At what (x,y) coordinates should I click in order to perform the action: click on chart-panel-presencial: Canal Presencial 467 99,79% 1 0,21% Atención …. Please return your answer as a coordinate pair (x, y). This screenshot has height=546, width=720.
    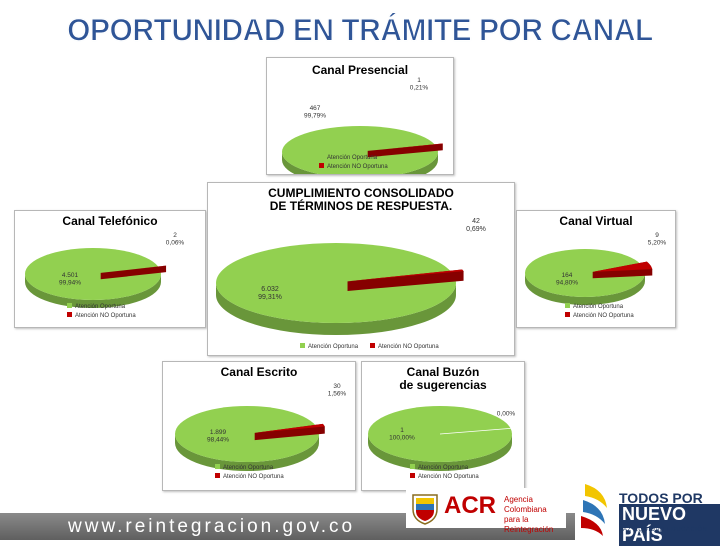
    Looking at the image, I should click on (360, 116).